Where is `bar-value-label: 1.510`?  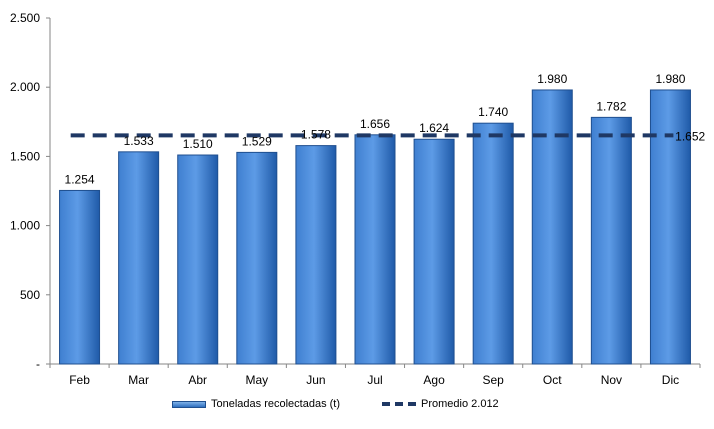
bar-value-label: 1.510 is located at coordinates (198, 144).